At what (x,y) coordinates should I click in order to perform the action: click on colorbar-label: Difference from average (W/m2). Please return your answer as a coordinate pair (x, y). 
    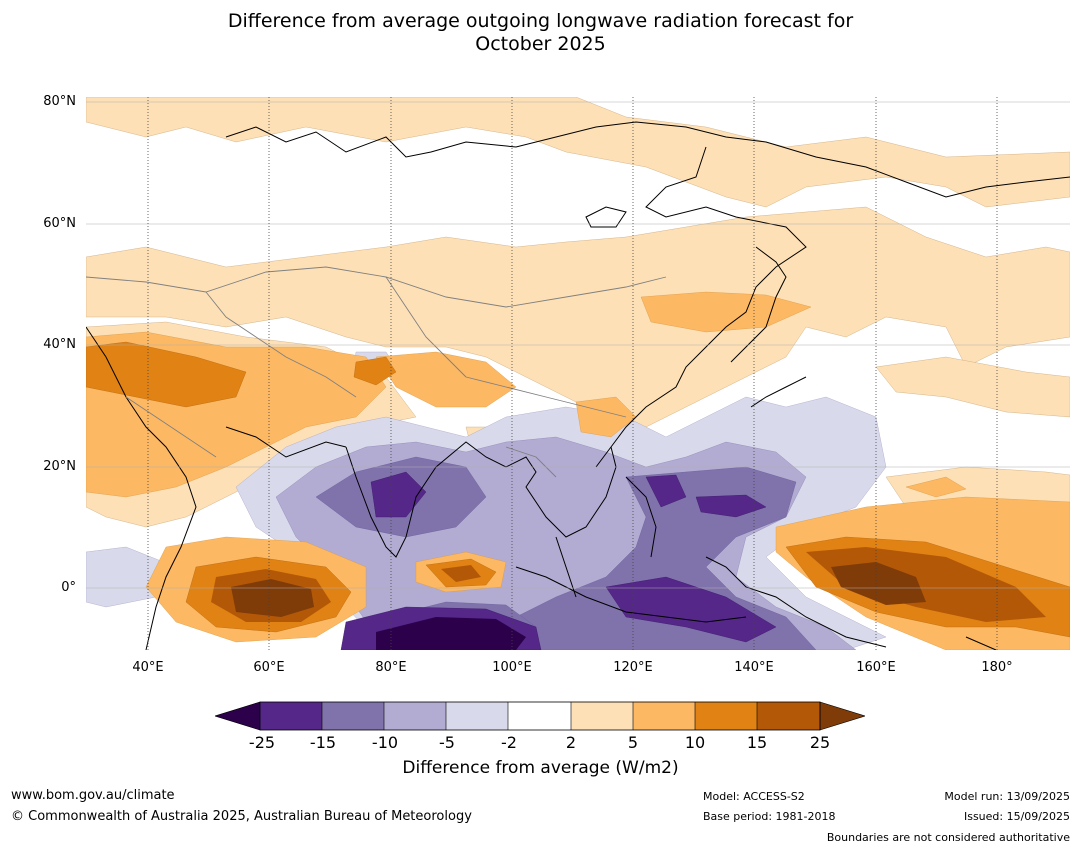
    Looking at the image, I should click on (540, 768).